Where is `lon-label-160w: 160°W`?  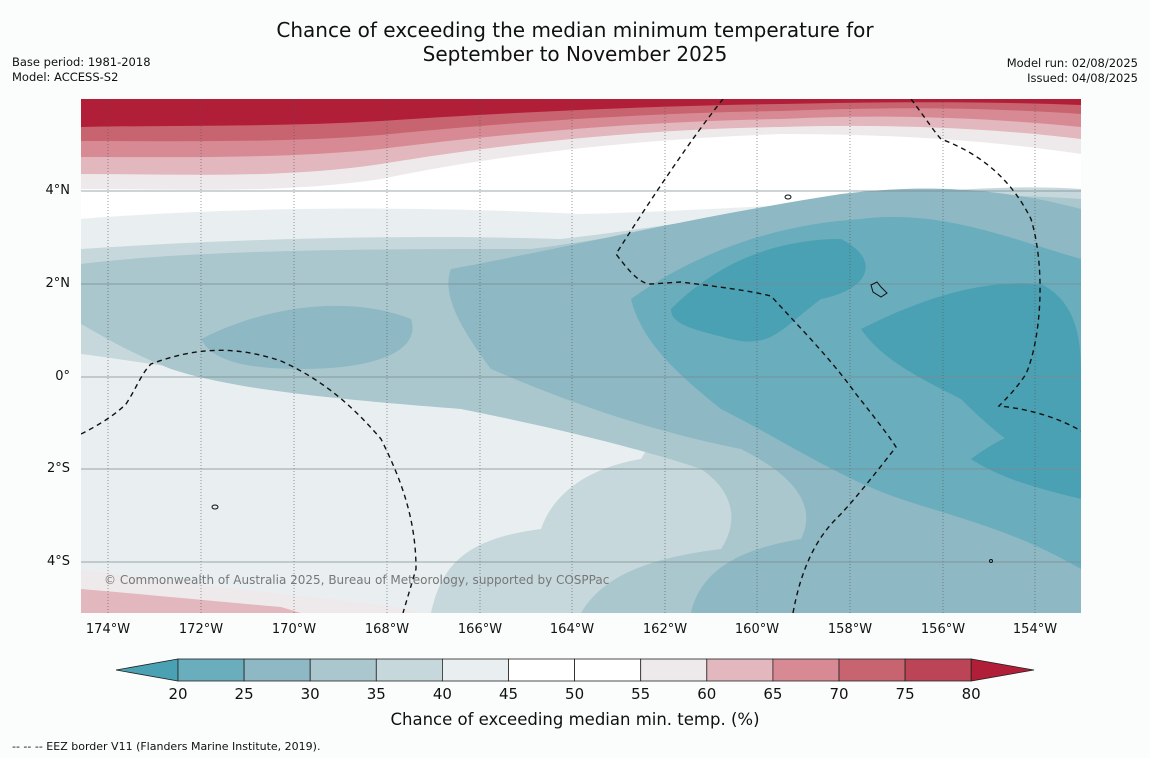
lon-label-160w: 160°W is located at coordinates (757, 629).